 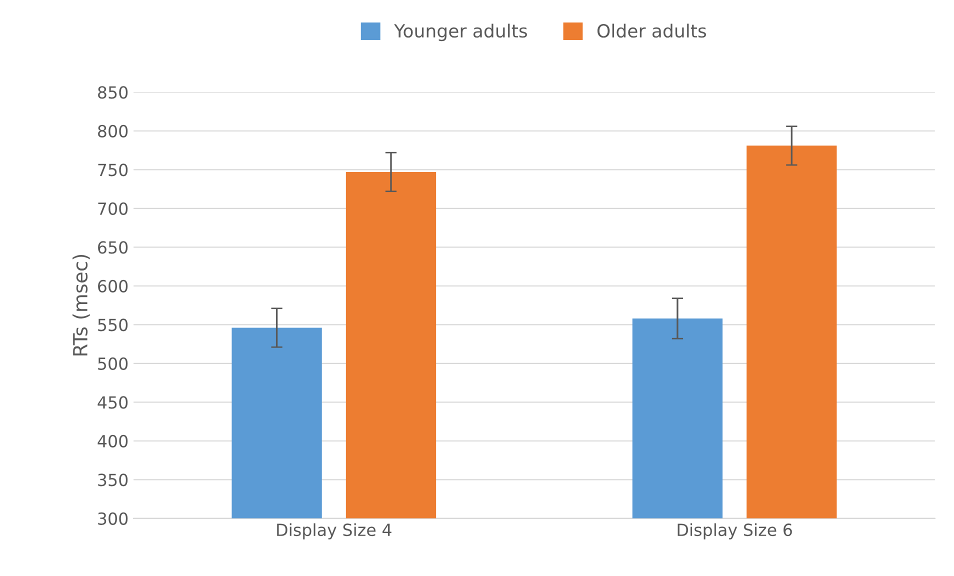 I want to click on legend-label: Older adults, so click(x=651, y=31).